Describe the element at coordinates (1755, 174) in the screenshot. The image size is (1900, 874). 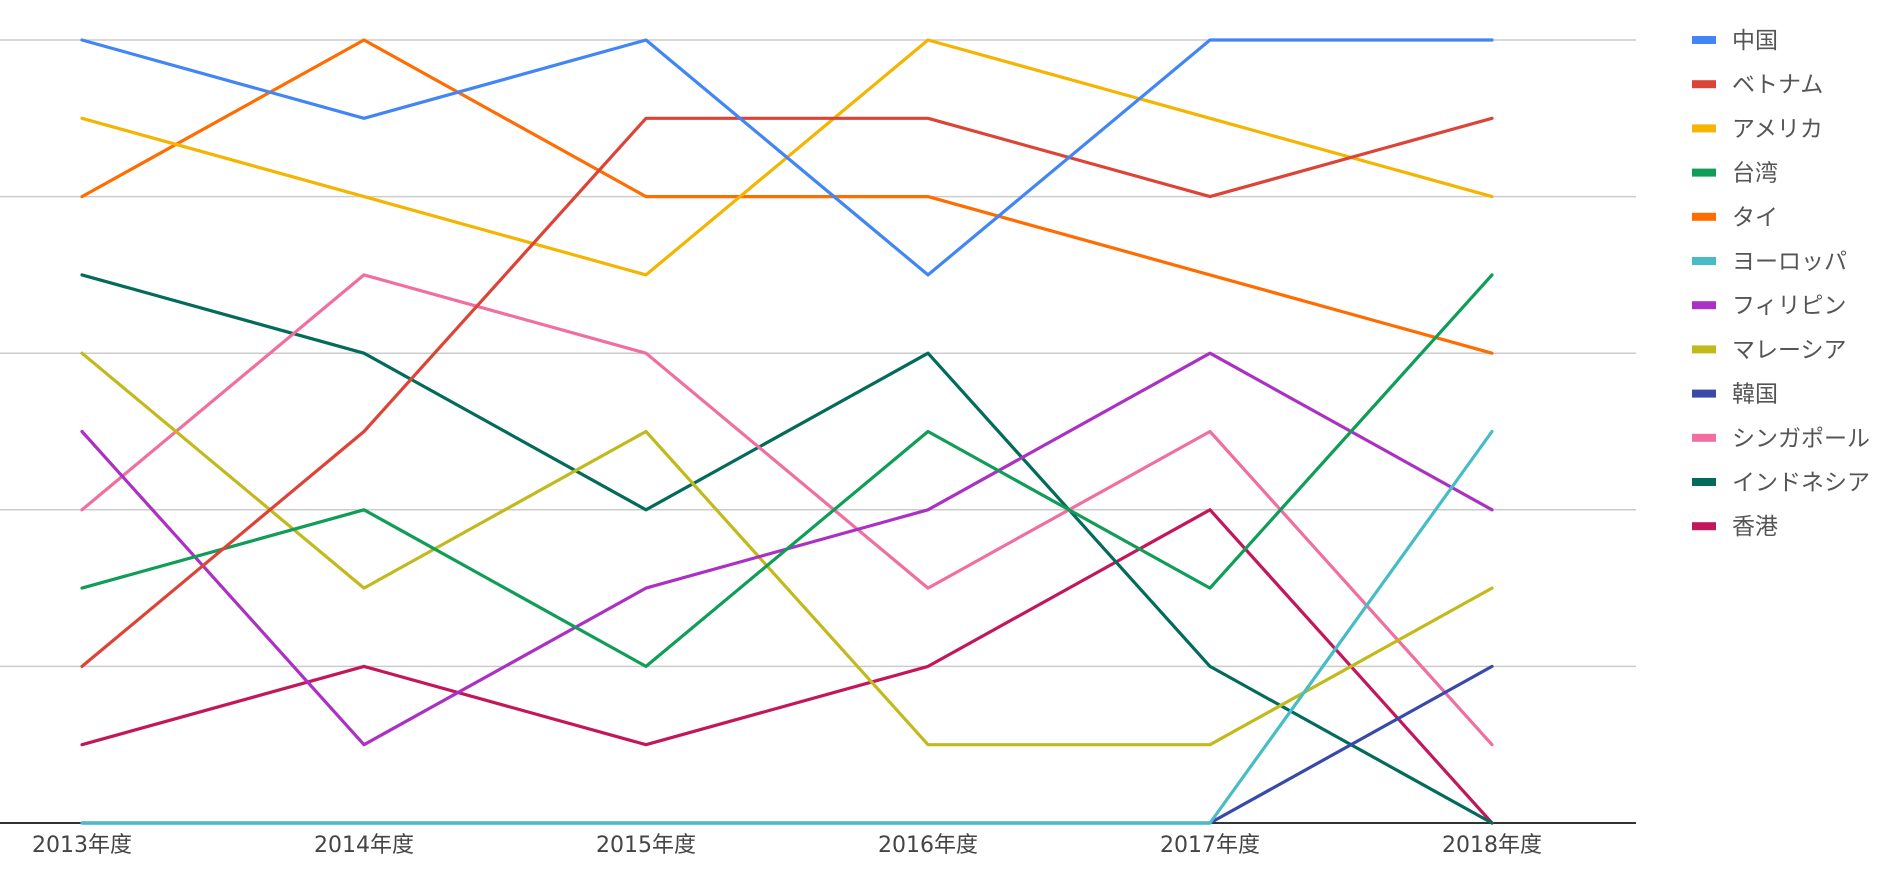
I see `legend-label: 台湾` at that location.